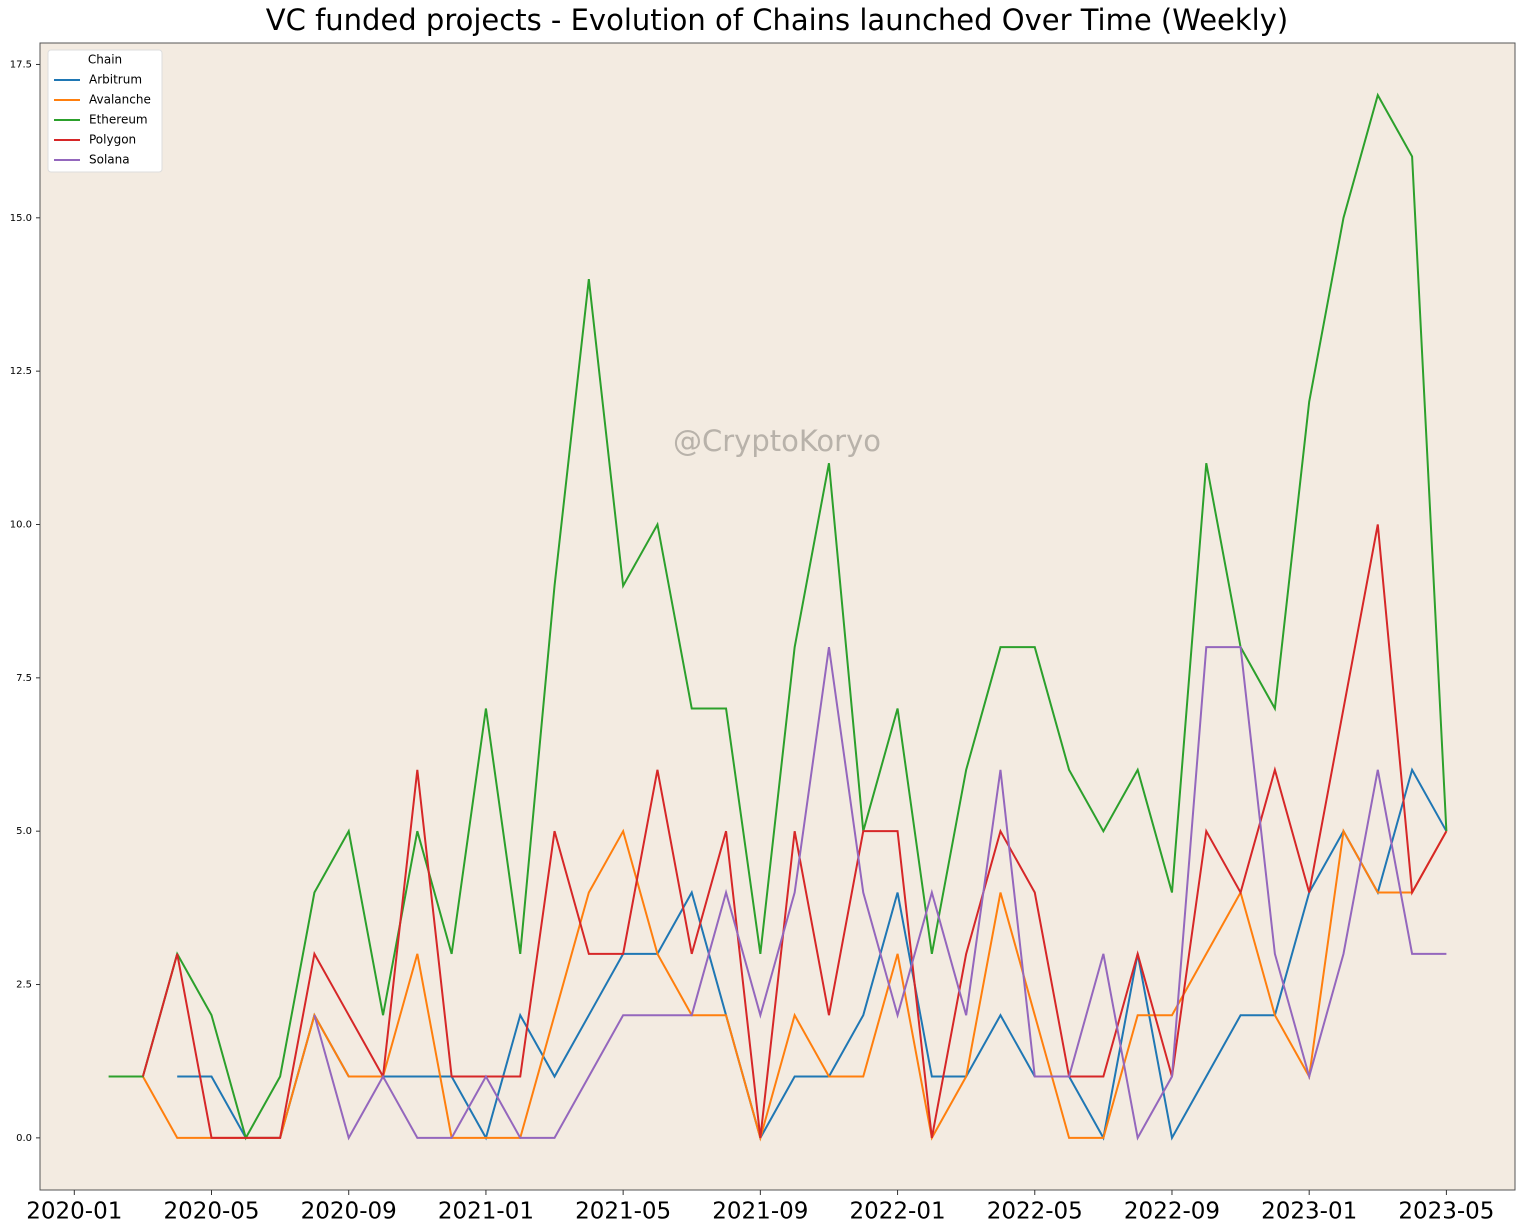 Image resolution: width=1538 pixels, height=1230 pixels. Describe the element at coordinates (898, 1212) in the screenshot. I see `x-tick-label: 2022-01` at that location.